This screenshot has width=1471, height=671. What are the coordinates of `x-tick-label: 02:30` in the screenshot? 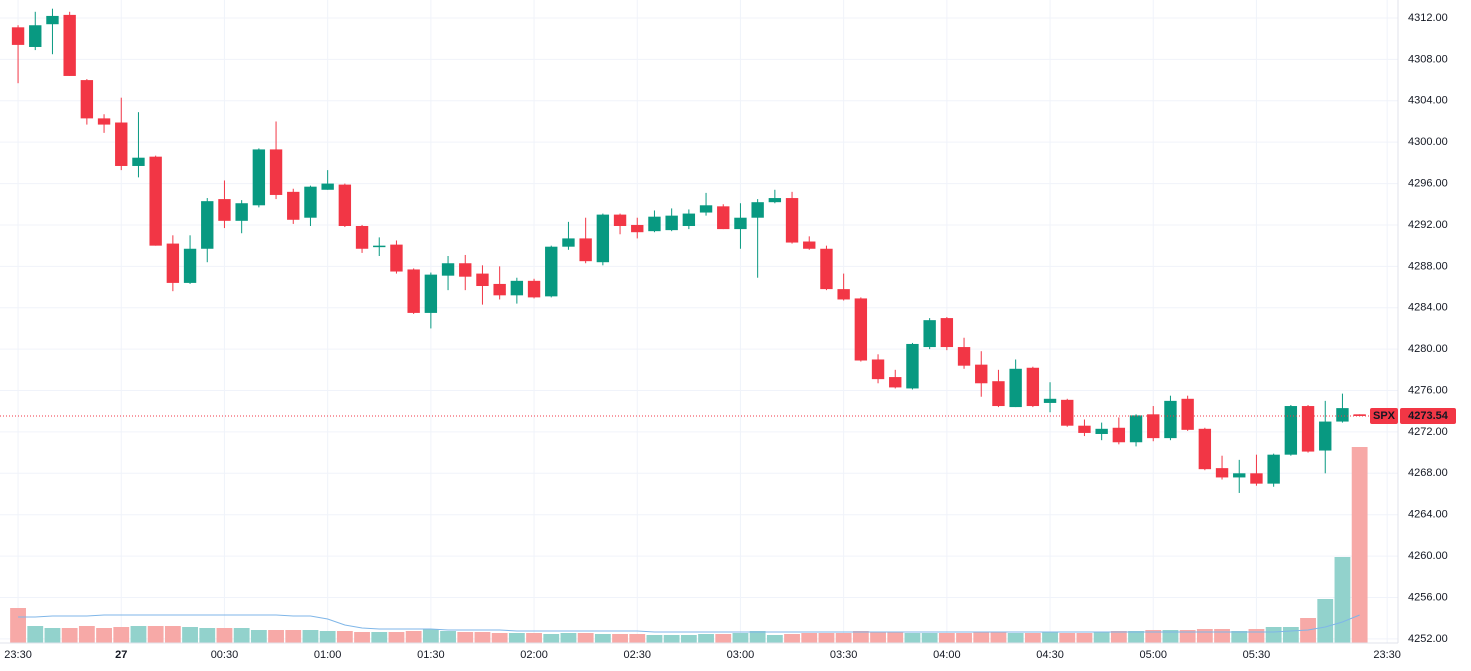 It's located at (637, 655).